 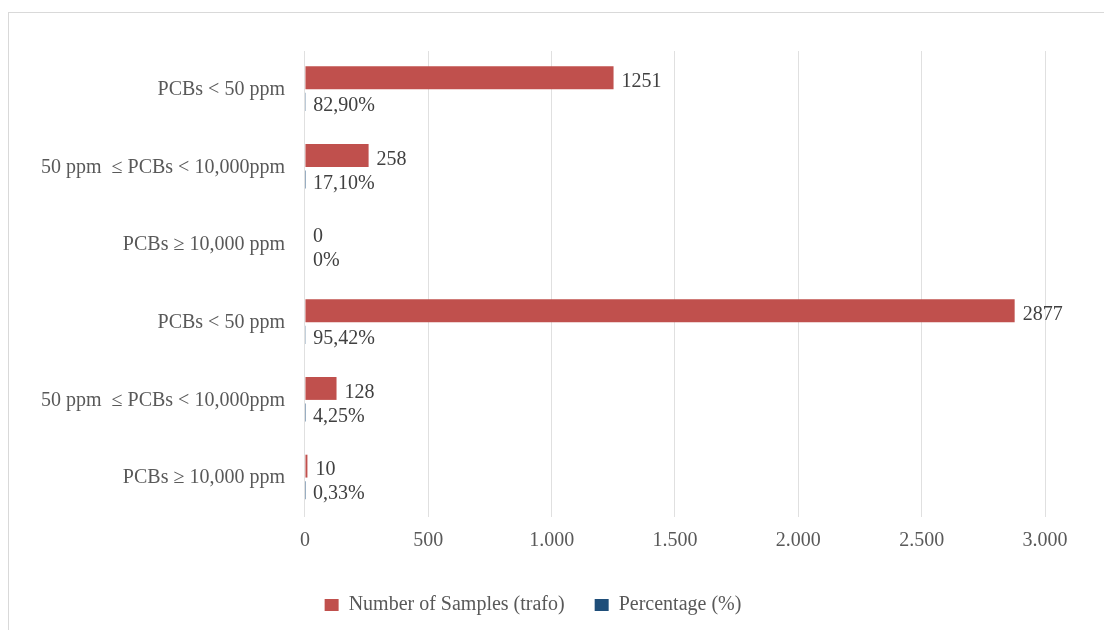 I want to click on x-tick-label: 3.000, so click(x=1045, y=539).